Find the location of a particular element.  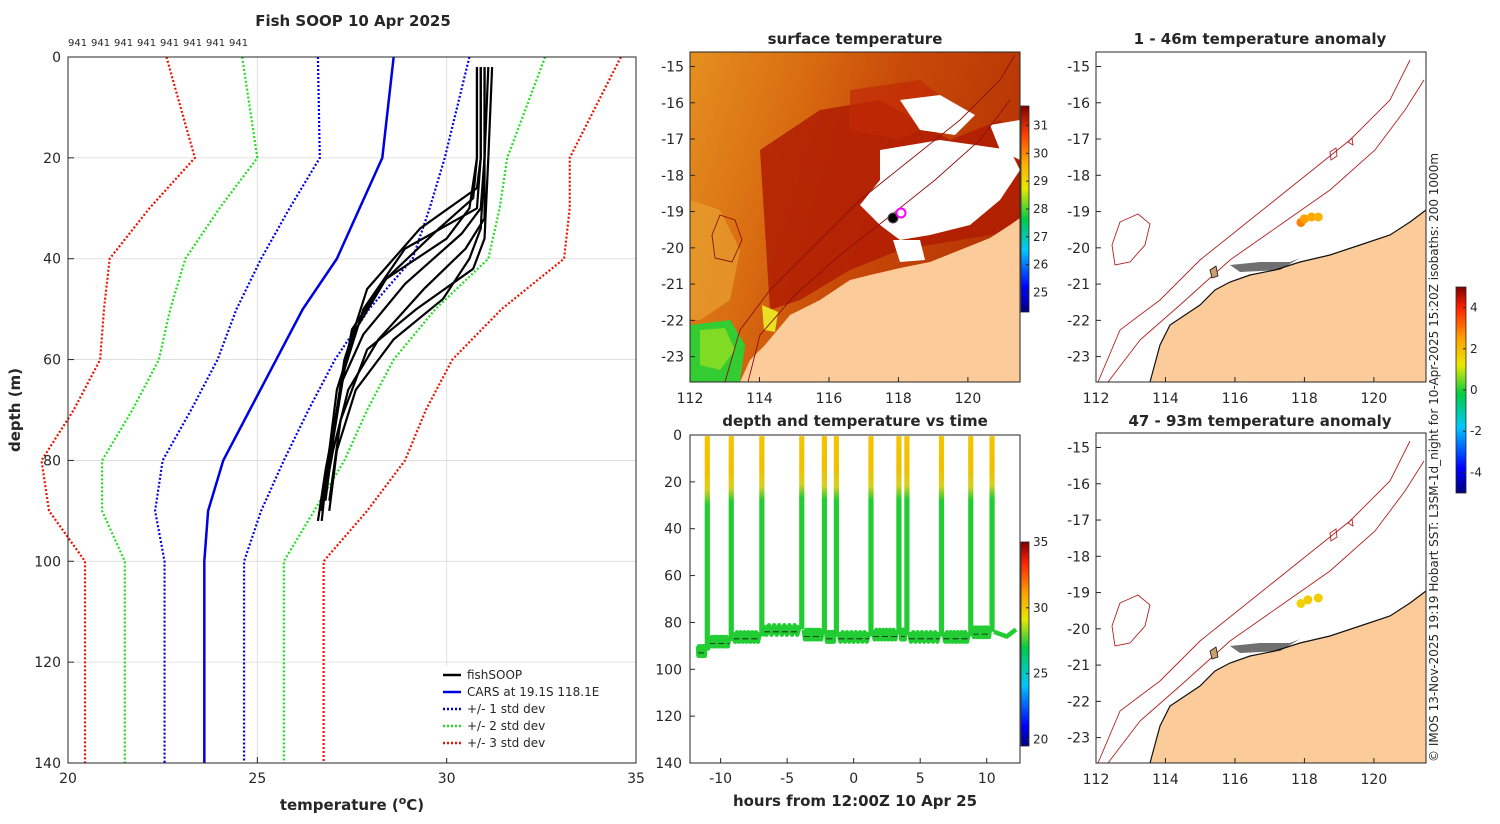

dt-cb-tick-label: 20 is located at coordinates (1040, 739).